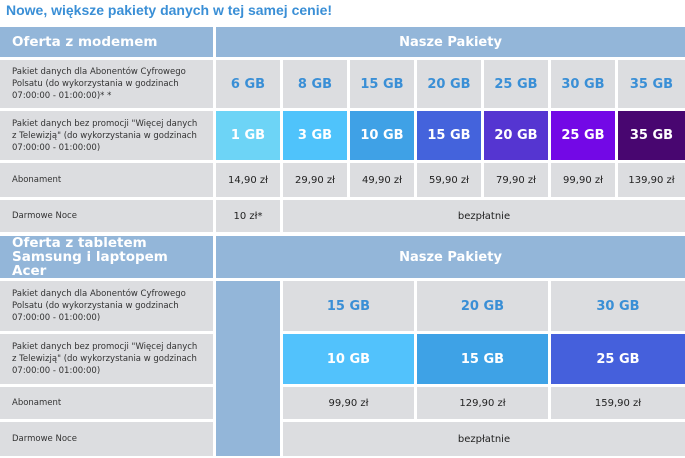 This screenshot has height=458, width=685. I want to click on price-cell: 139,90 zł, so click(651, 180).